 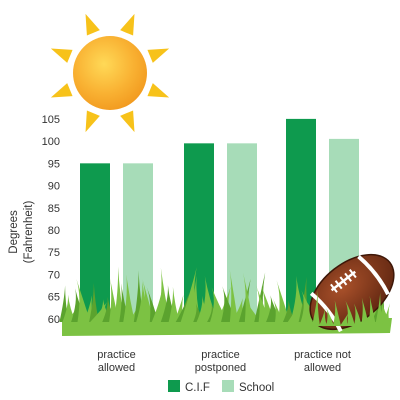 I want to click on football-icon, so click(x=352, y=293).